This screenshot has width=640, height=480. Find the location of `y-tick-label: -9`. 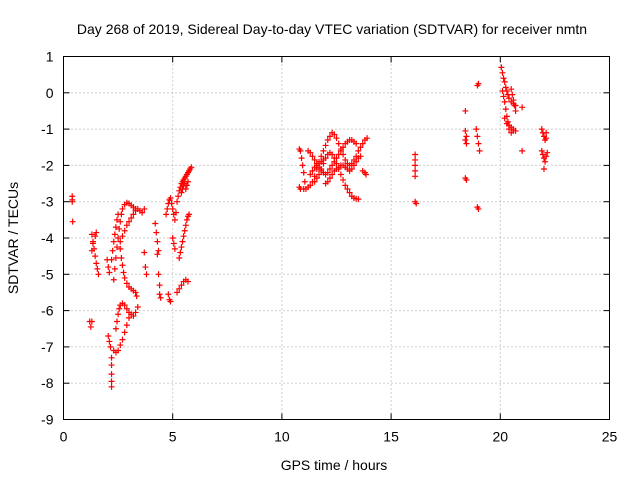

y-tick-label: -9 is located at coordinates (47, 420).